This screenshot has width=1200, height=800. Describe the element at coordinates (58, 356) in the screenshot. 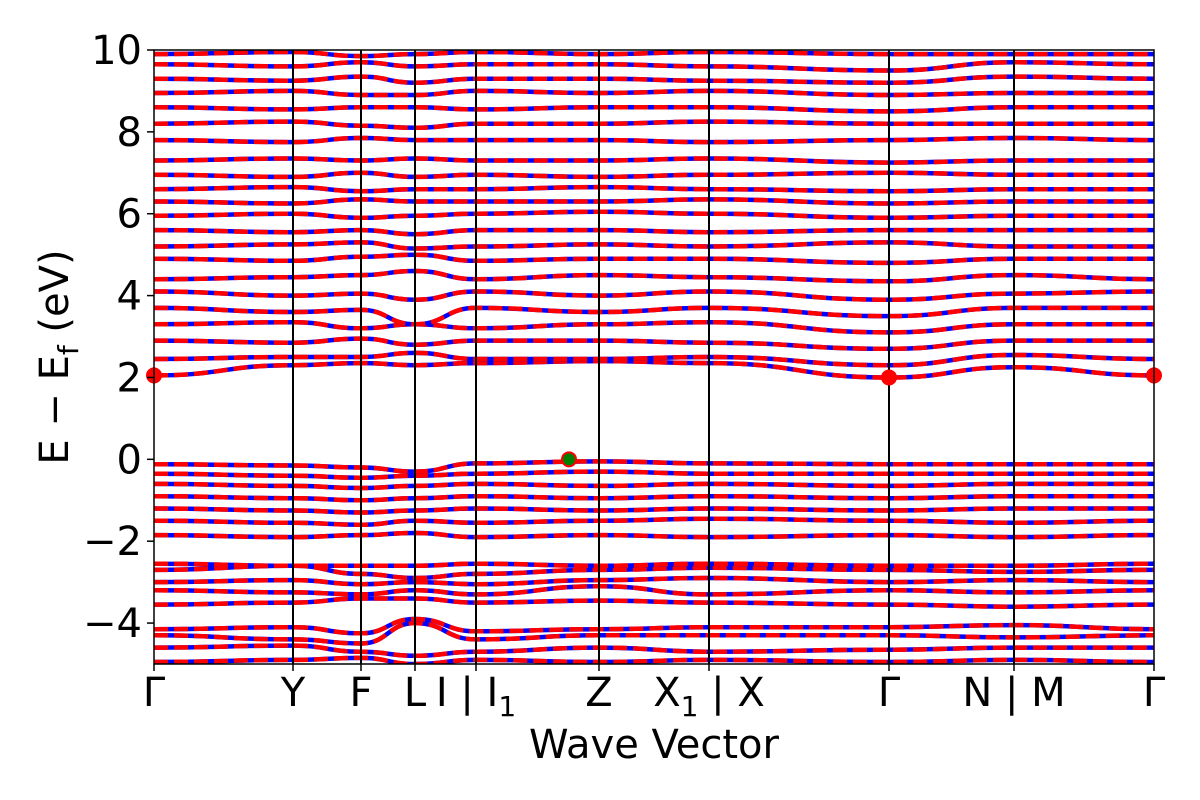

I see `y-axis-title: E − Ef (eV)` at that location.